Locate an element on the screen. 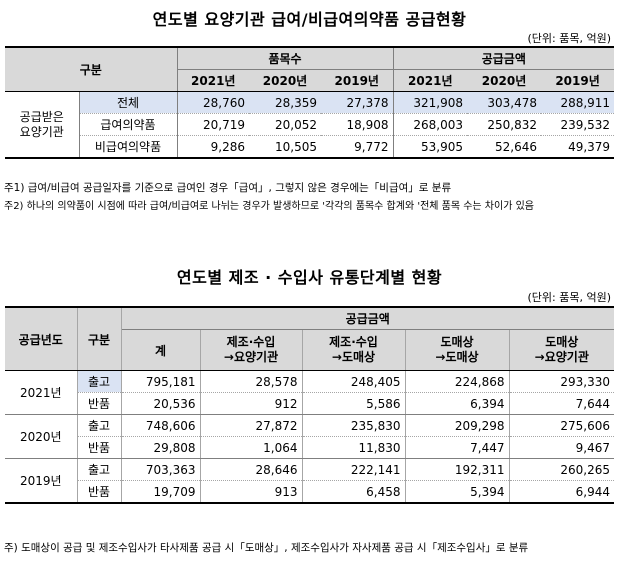  header-col: 제조·수입 →요양기관 is located at coordinates (251, 350).